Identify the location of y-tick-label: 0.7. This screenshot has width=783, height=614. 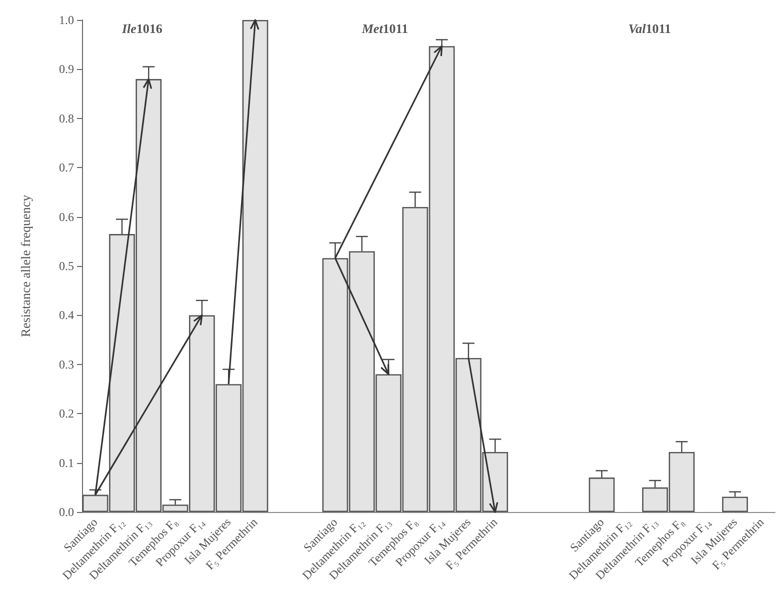
(66, 167).